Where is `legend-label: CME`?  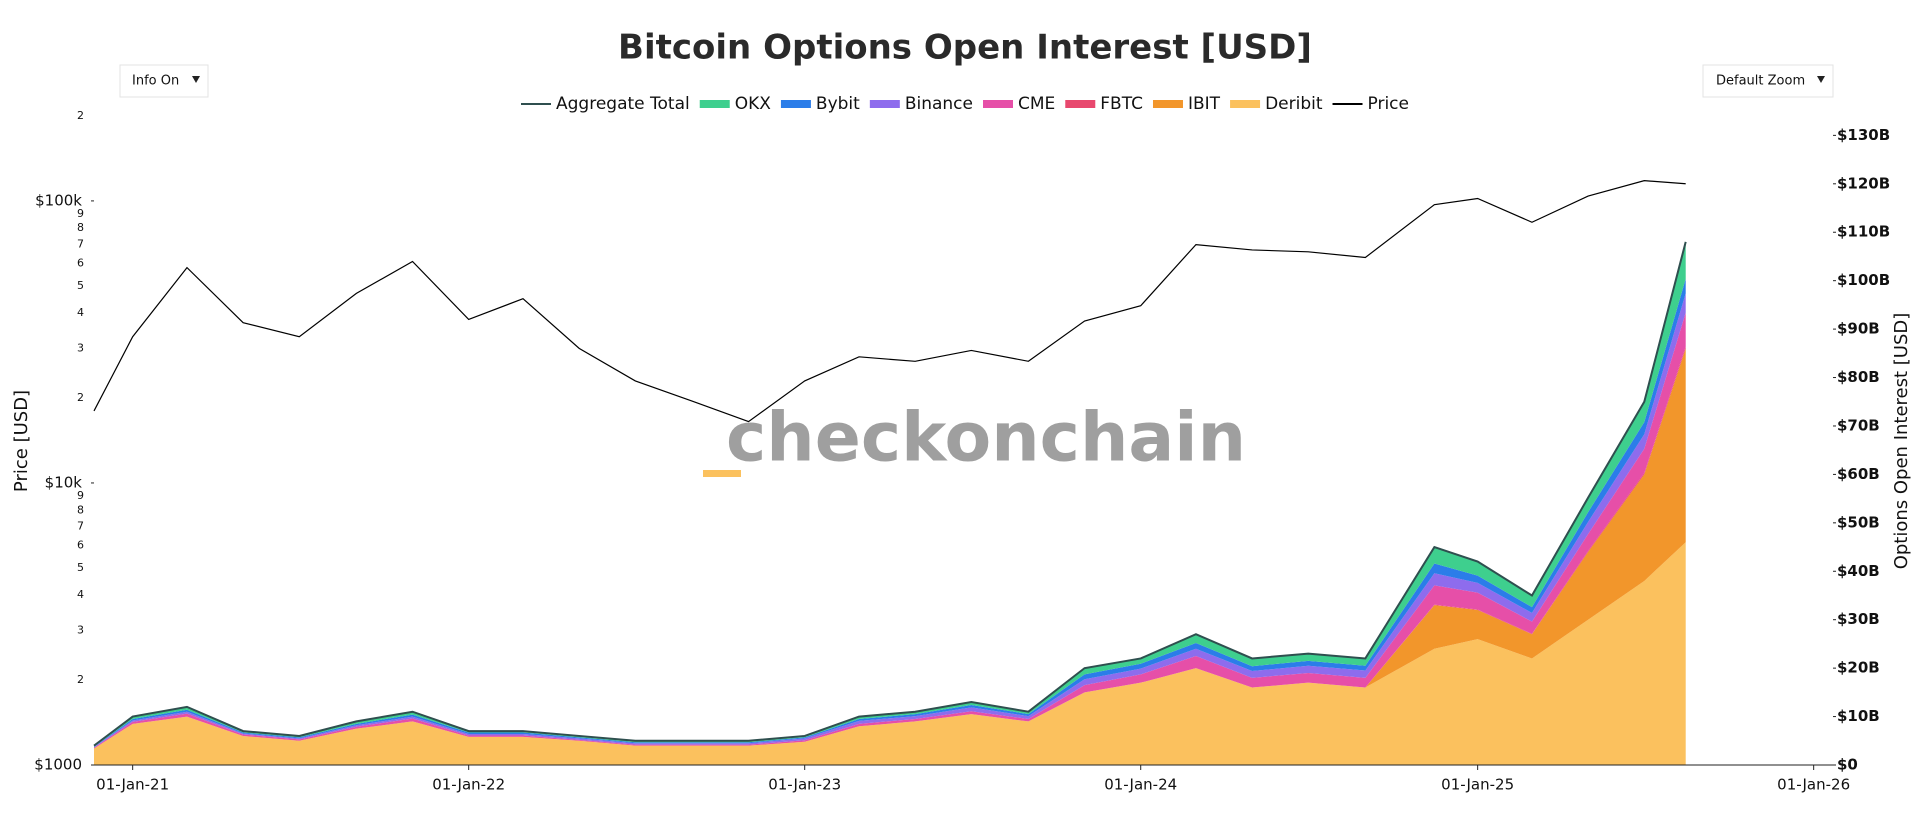 legend-label: CME is located at coordinates (1036, 104).